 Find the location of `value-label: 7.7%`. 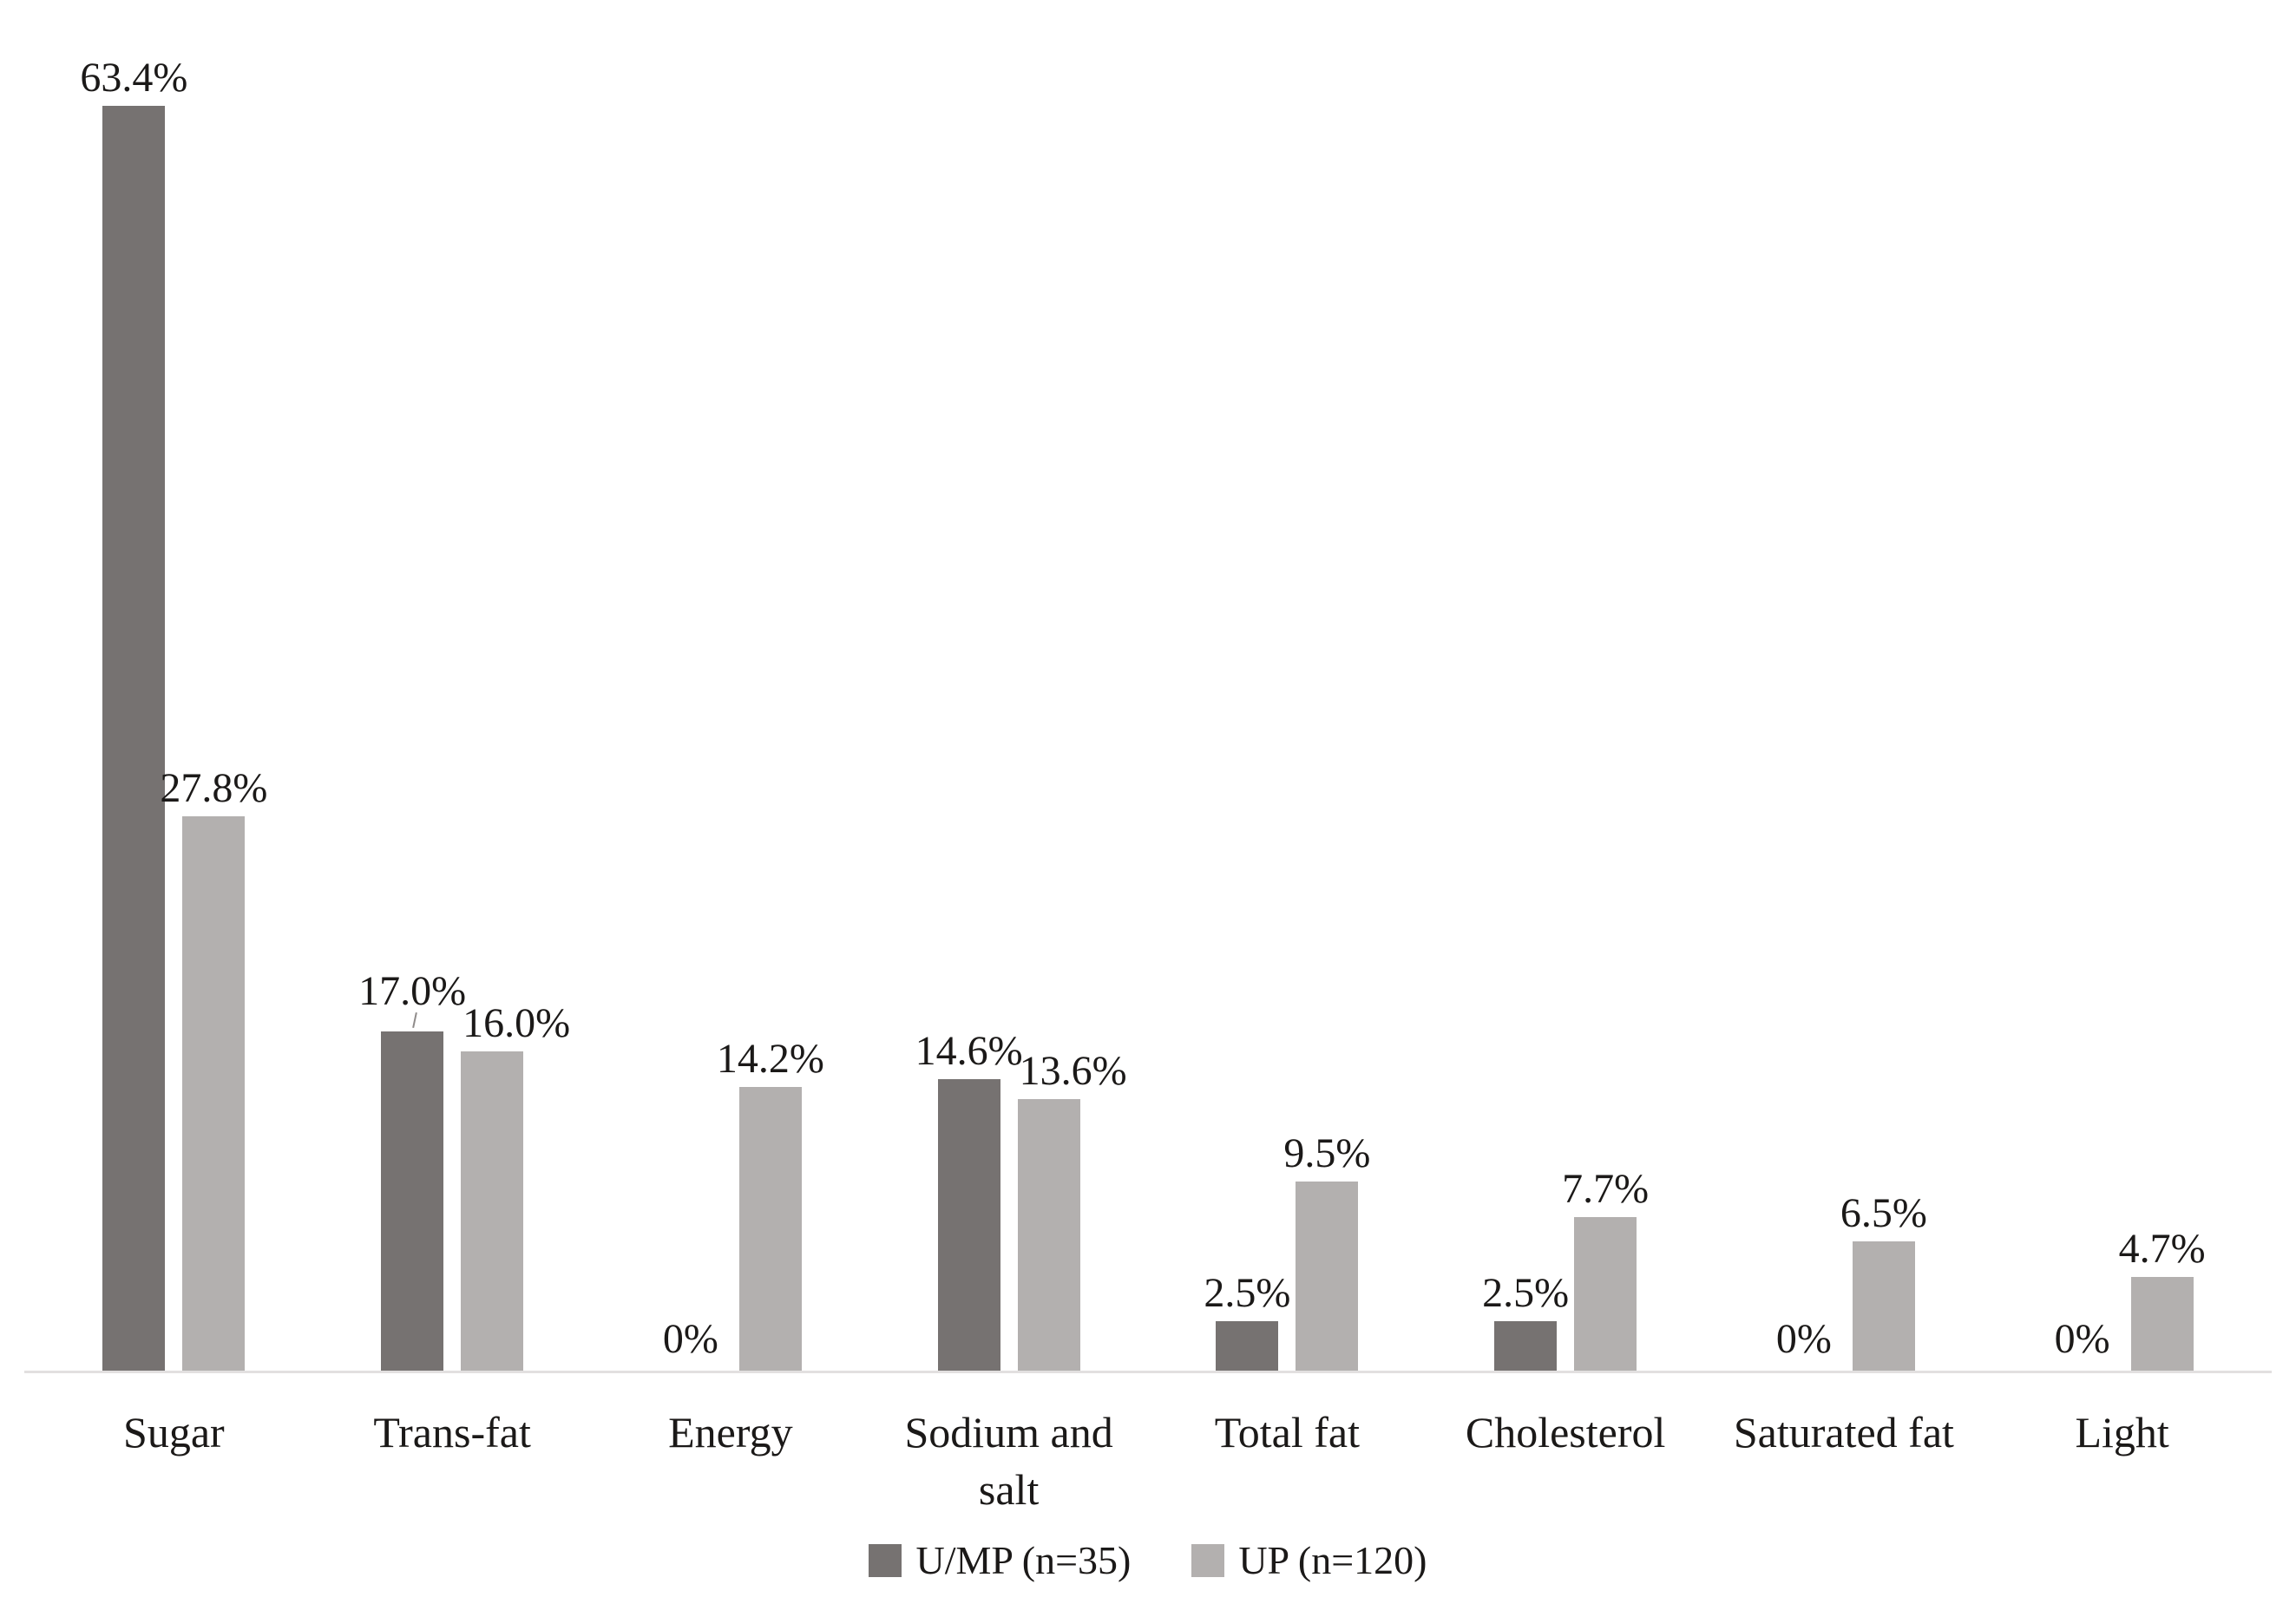

value-label: 7.7% is located at coordinates (1606, 1188).